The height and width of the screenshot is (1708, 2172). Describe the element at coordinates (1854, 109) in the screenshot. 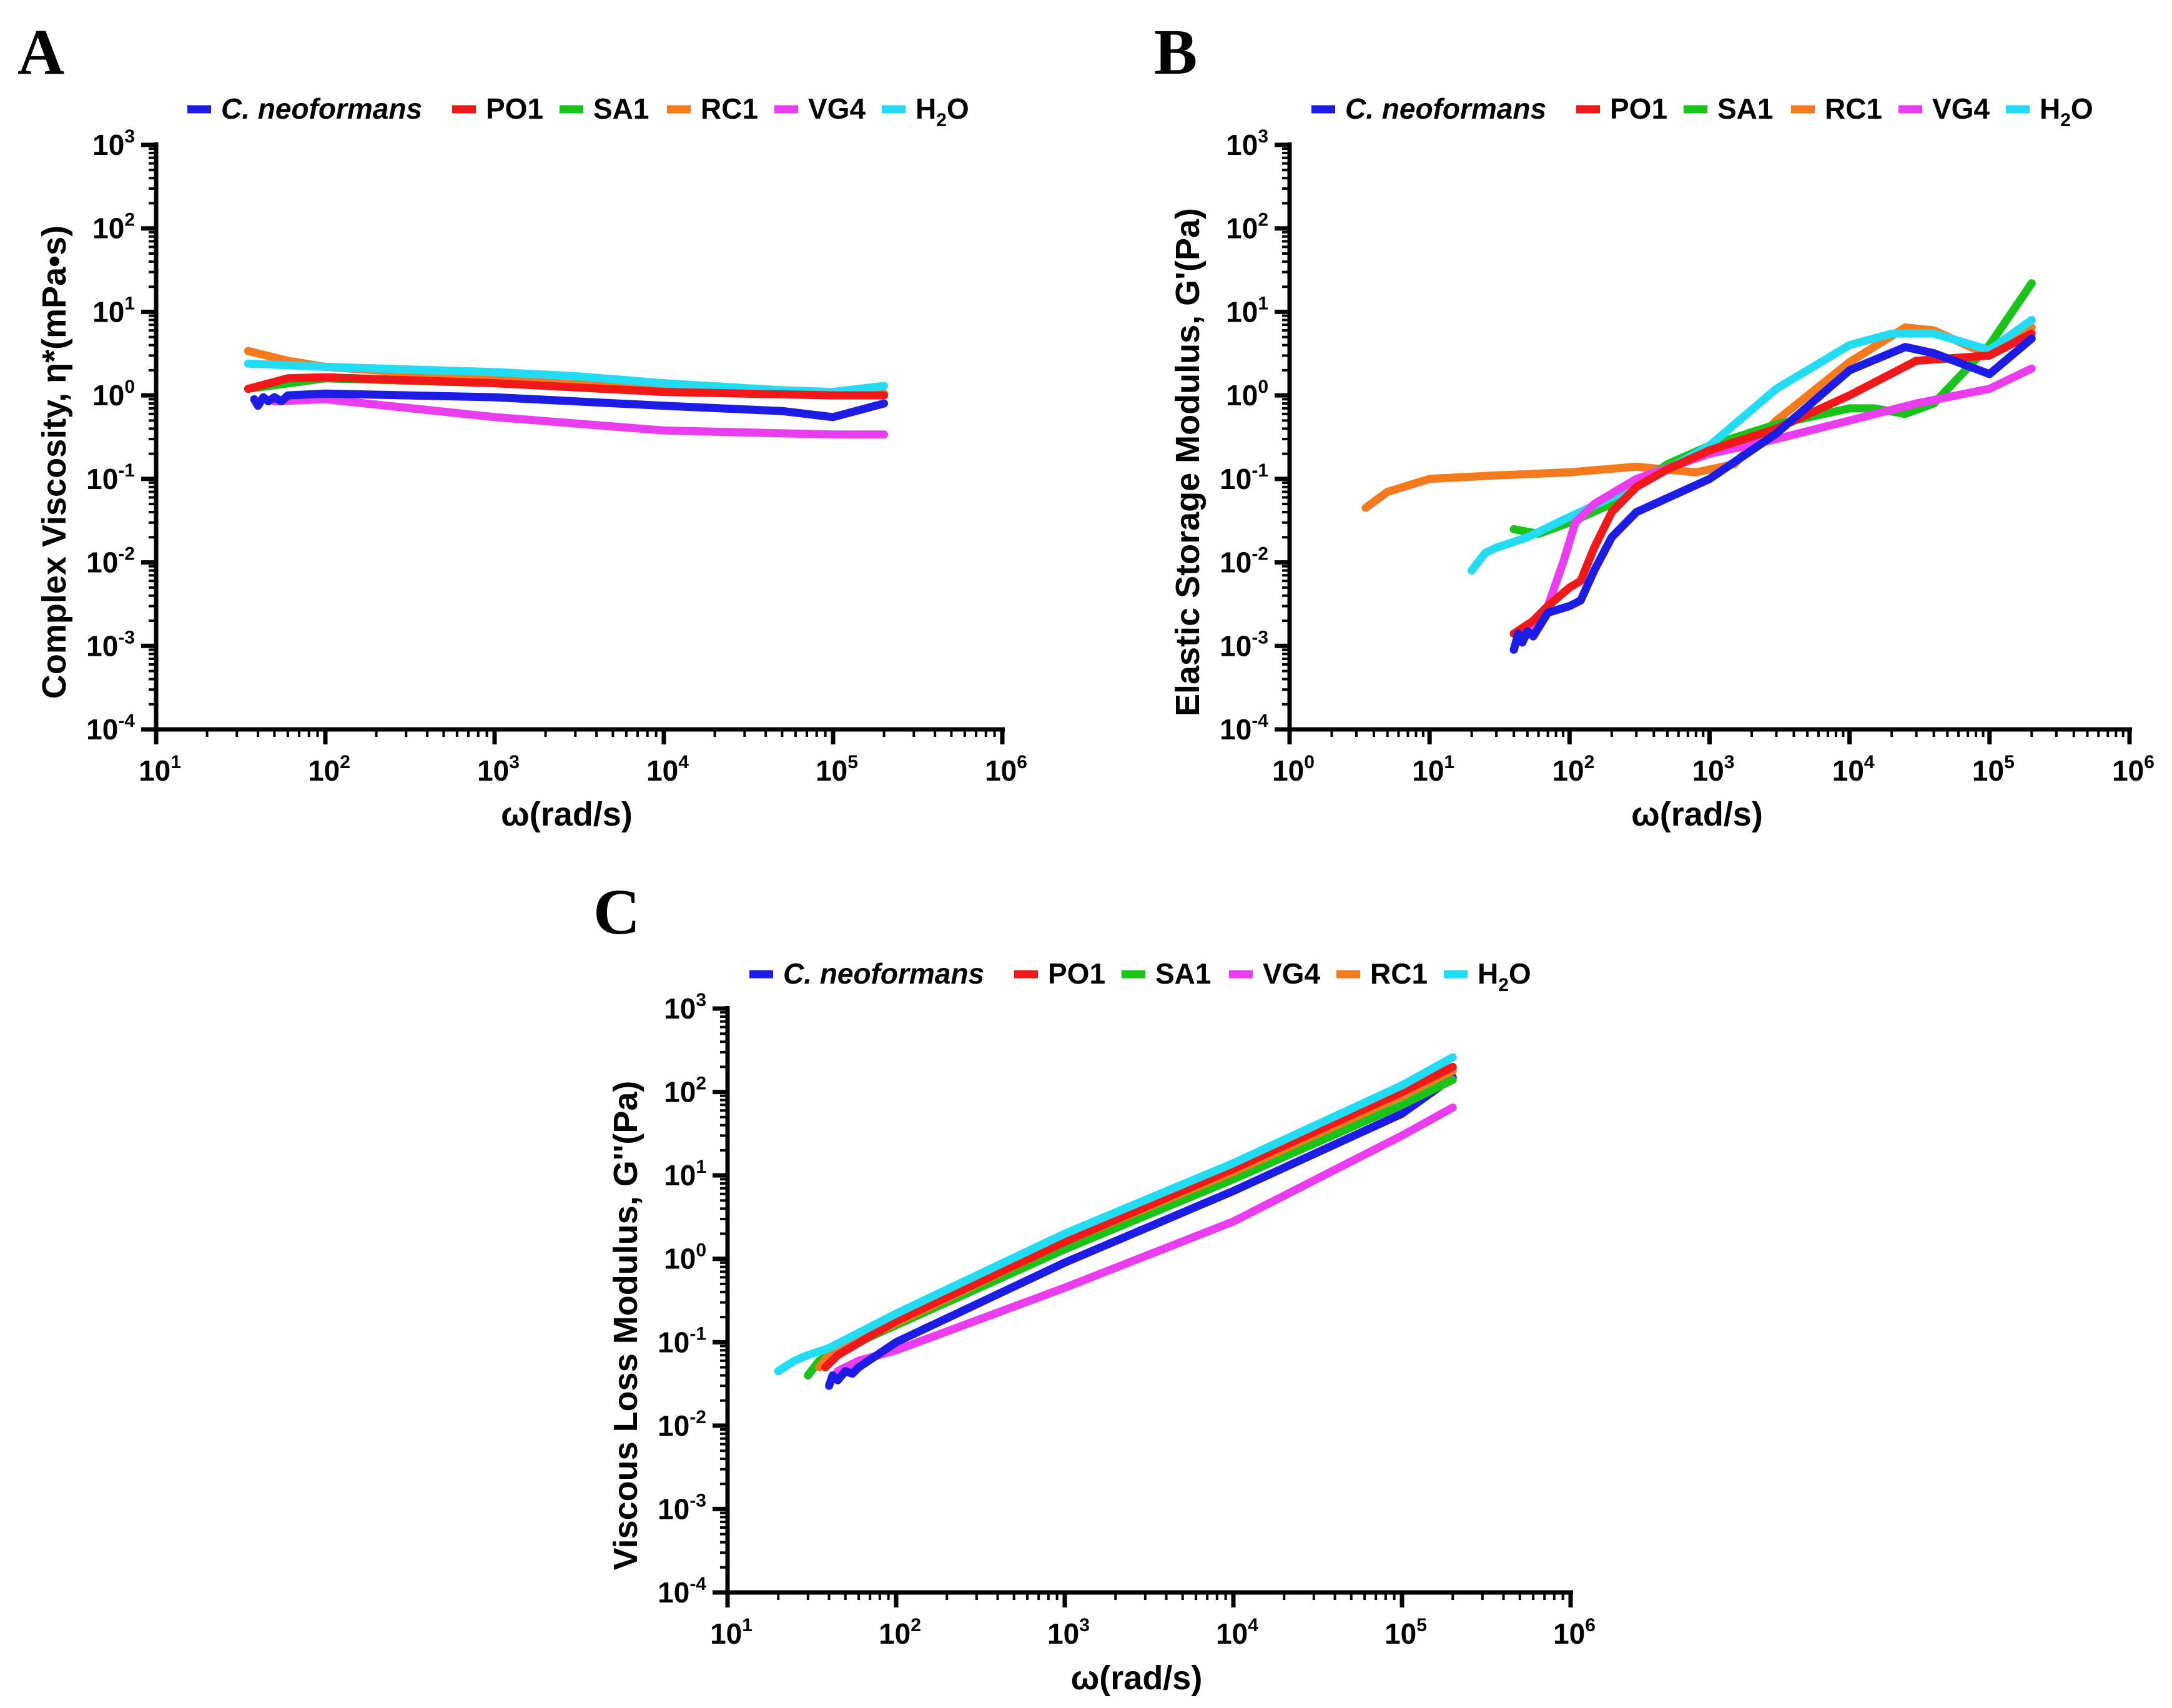

I see `legend-label-text: RC1` at that location.